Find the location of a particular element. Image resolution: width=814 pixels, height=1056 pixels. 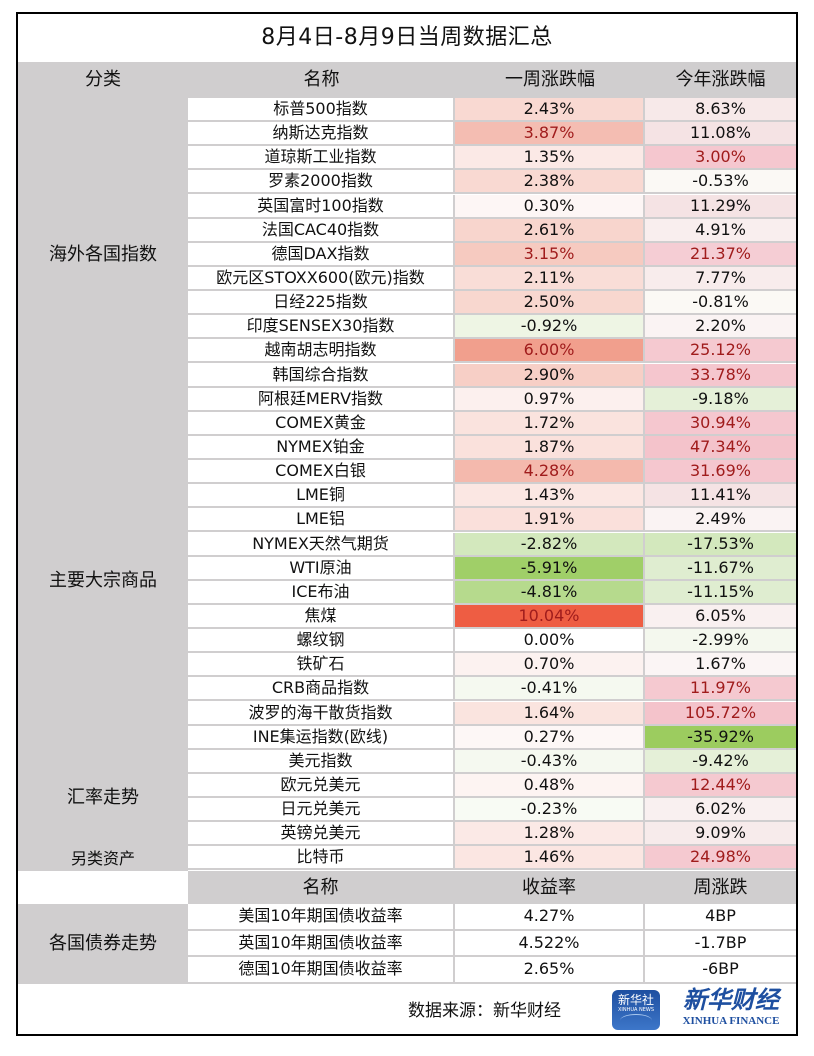

row-ytd-change: 2.49% is located at coordinates (720, 520).